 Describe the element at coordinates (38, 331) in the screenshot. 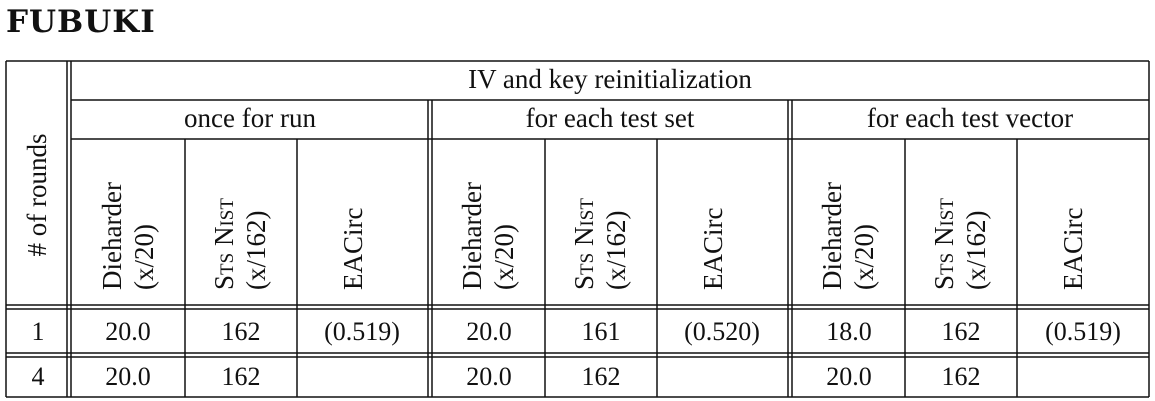

I see `rounds-cell: 1` at that location.